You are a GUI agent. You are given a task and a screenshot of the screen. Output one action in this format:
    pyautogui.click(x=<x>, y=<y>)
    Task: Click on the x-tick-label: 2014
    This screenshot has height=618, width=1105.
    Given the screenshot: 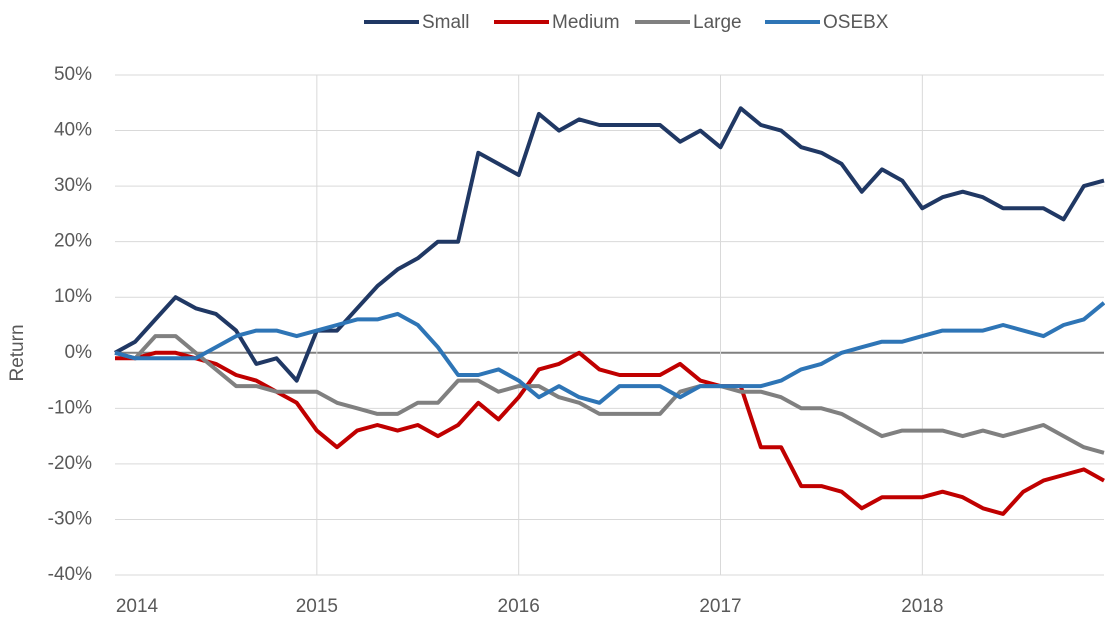 What is the action you would take?
    pyautogui.click(x=137, y=606)
    